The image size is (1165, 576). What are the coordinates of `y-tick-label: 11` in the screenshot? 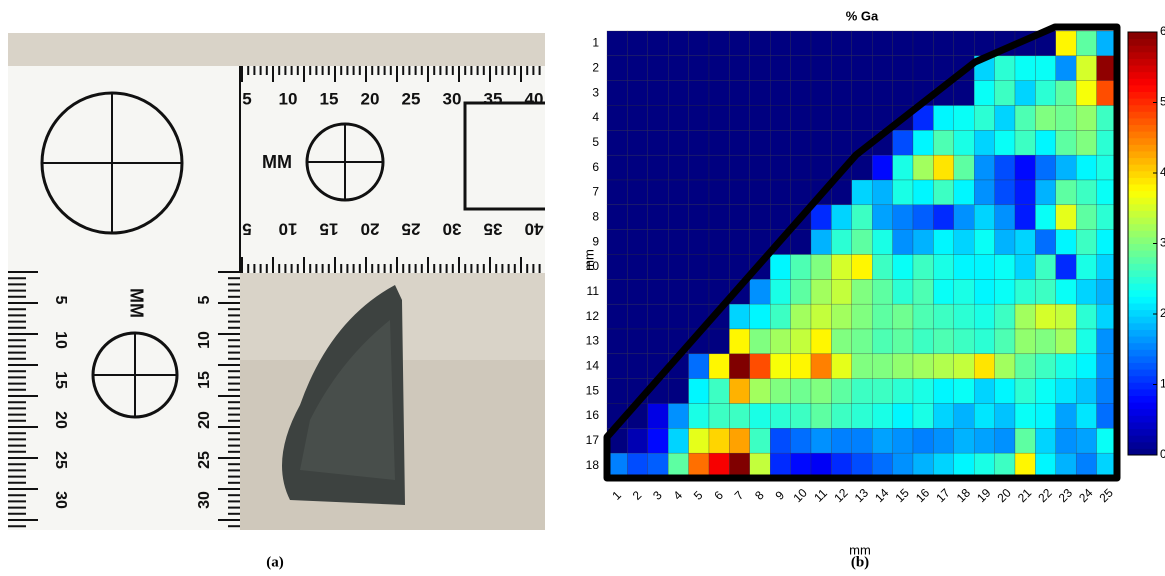 It's located at (593, 291).